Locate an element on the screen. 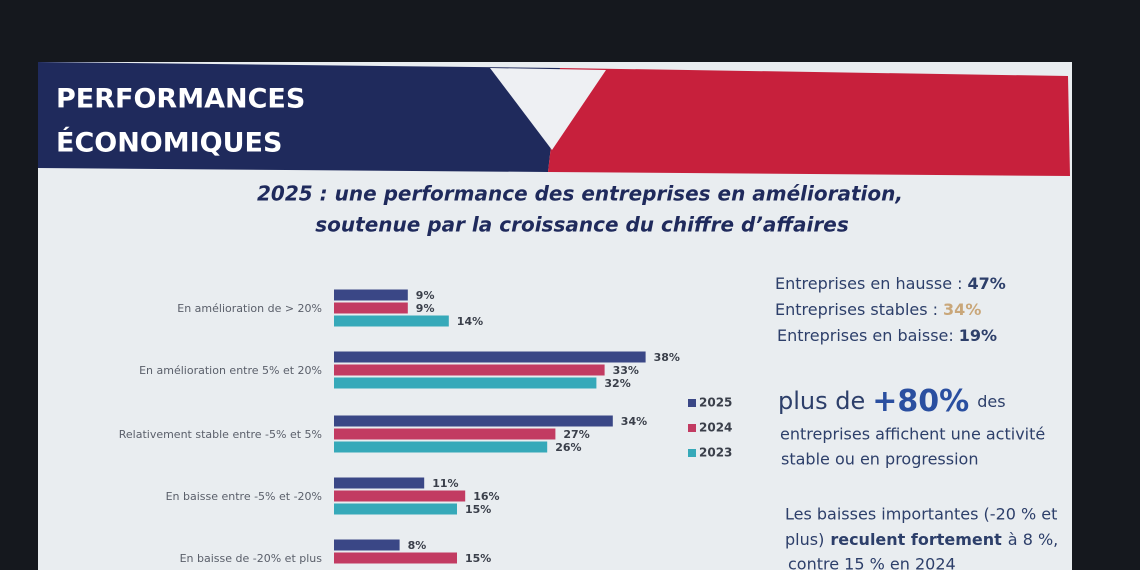  summary-value: 19% is located at coordinates (978, 335).